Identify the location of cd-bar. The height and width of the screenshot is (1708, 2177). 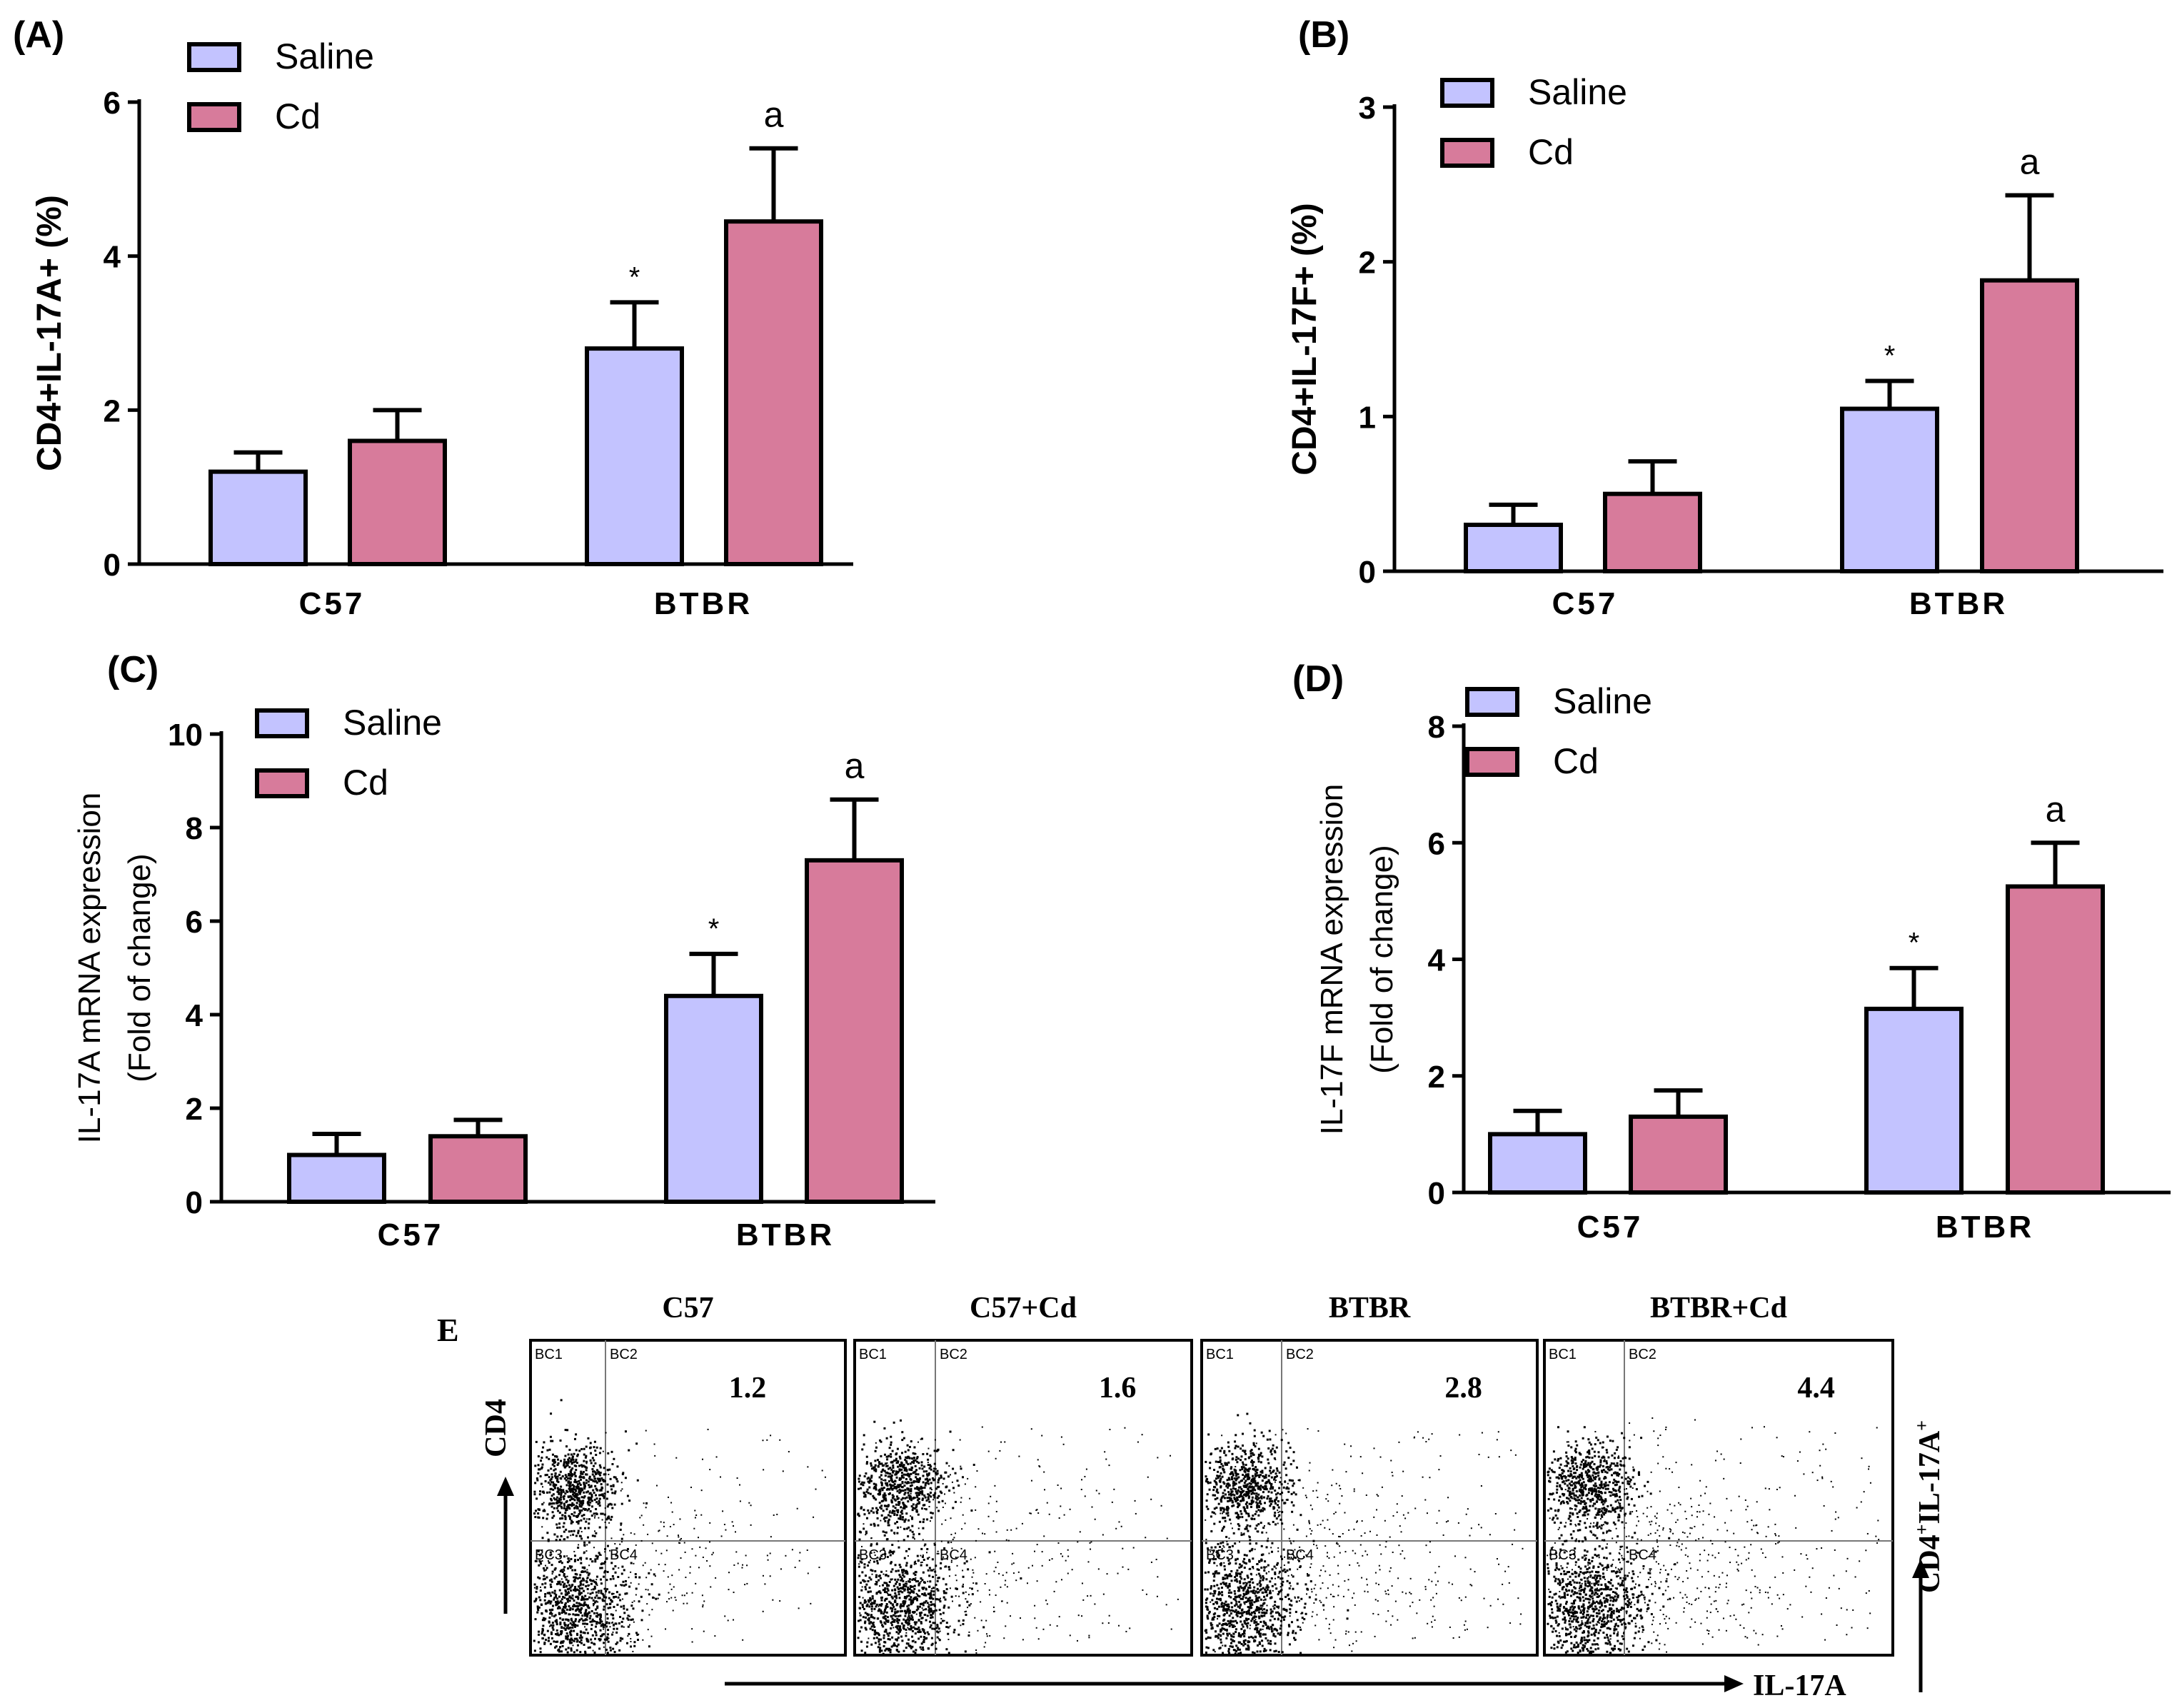
(397, 502).